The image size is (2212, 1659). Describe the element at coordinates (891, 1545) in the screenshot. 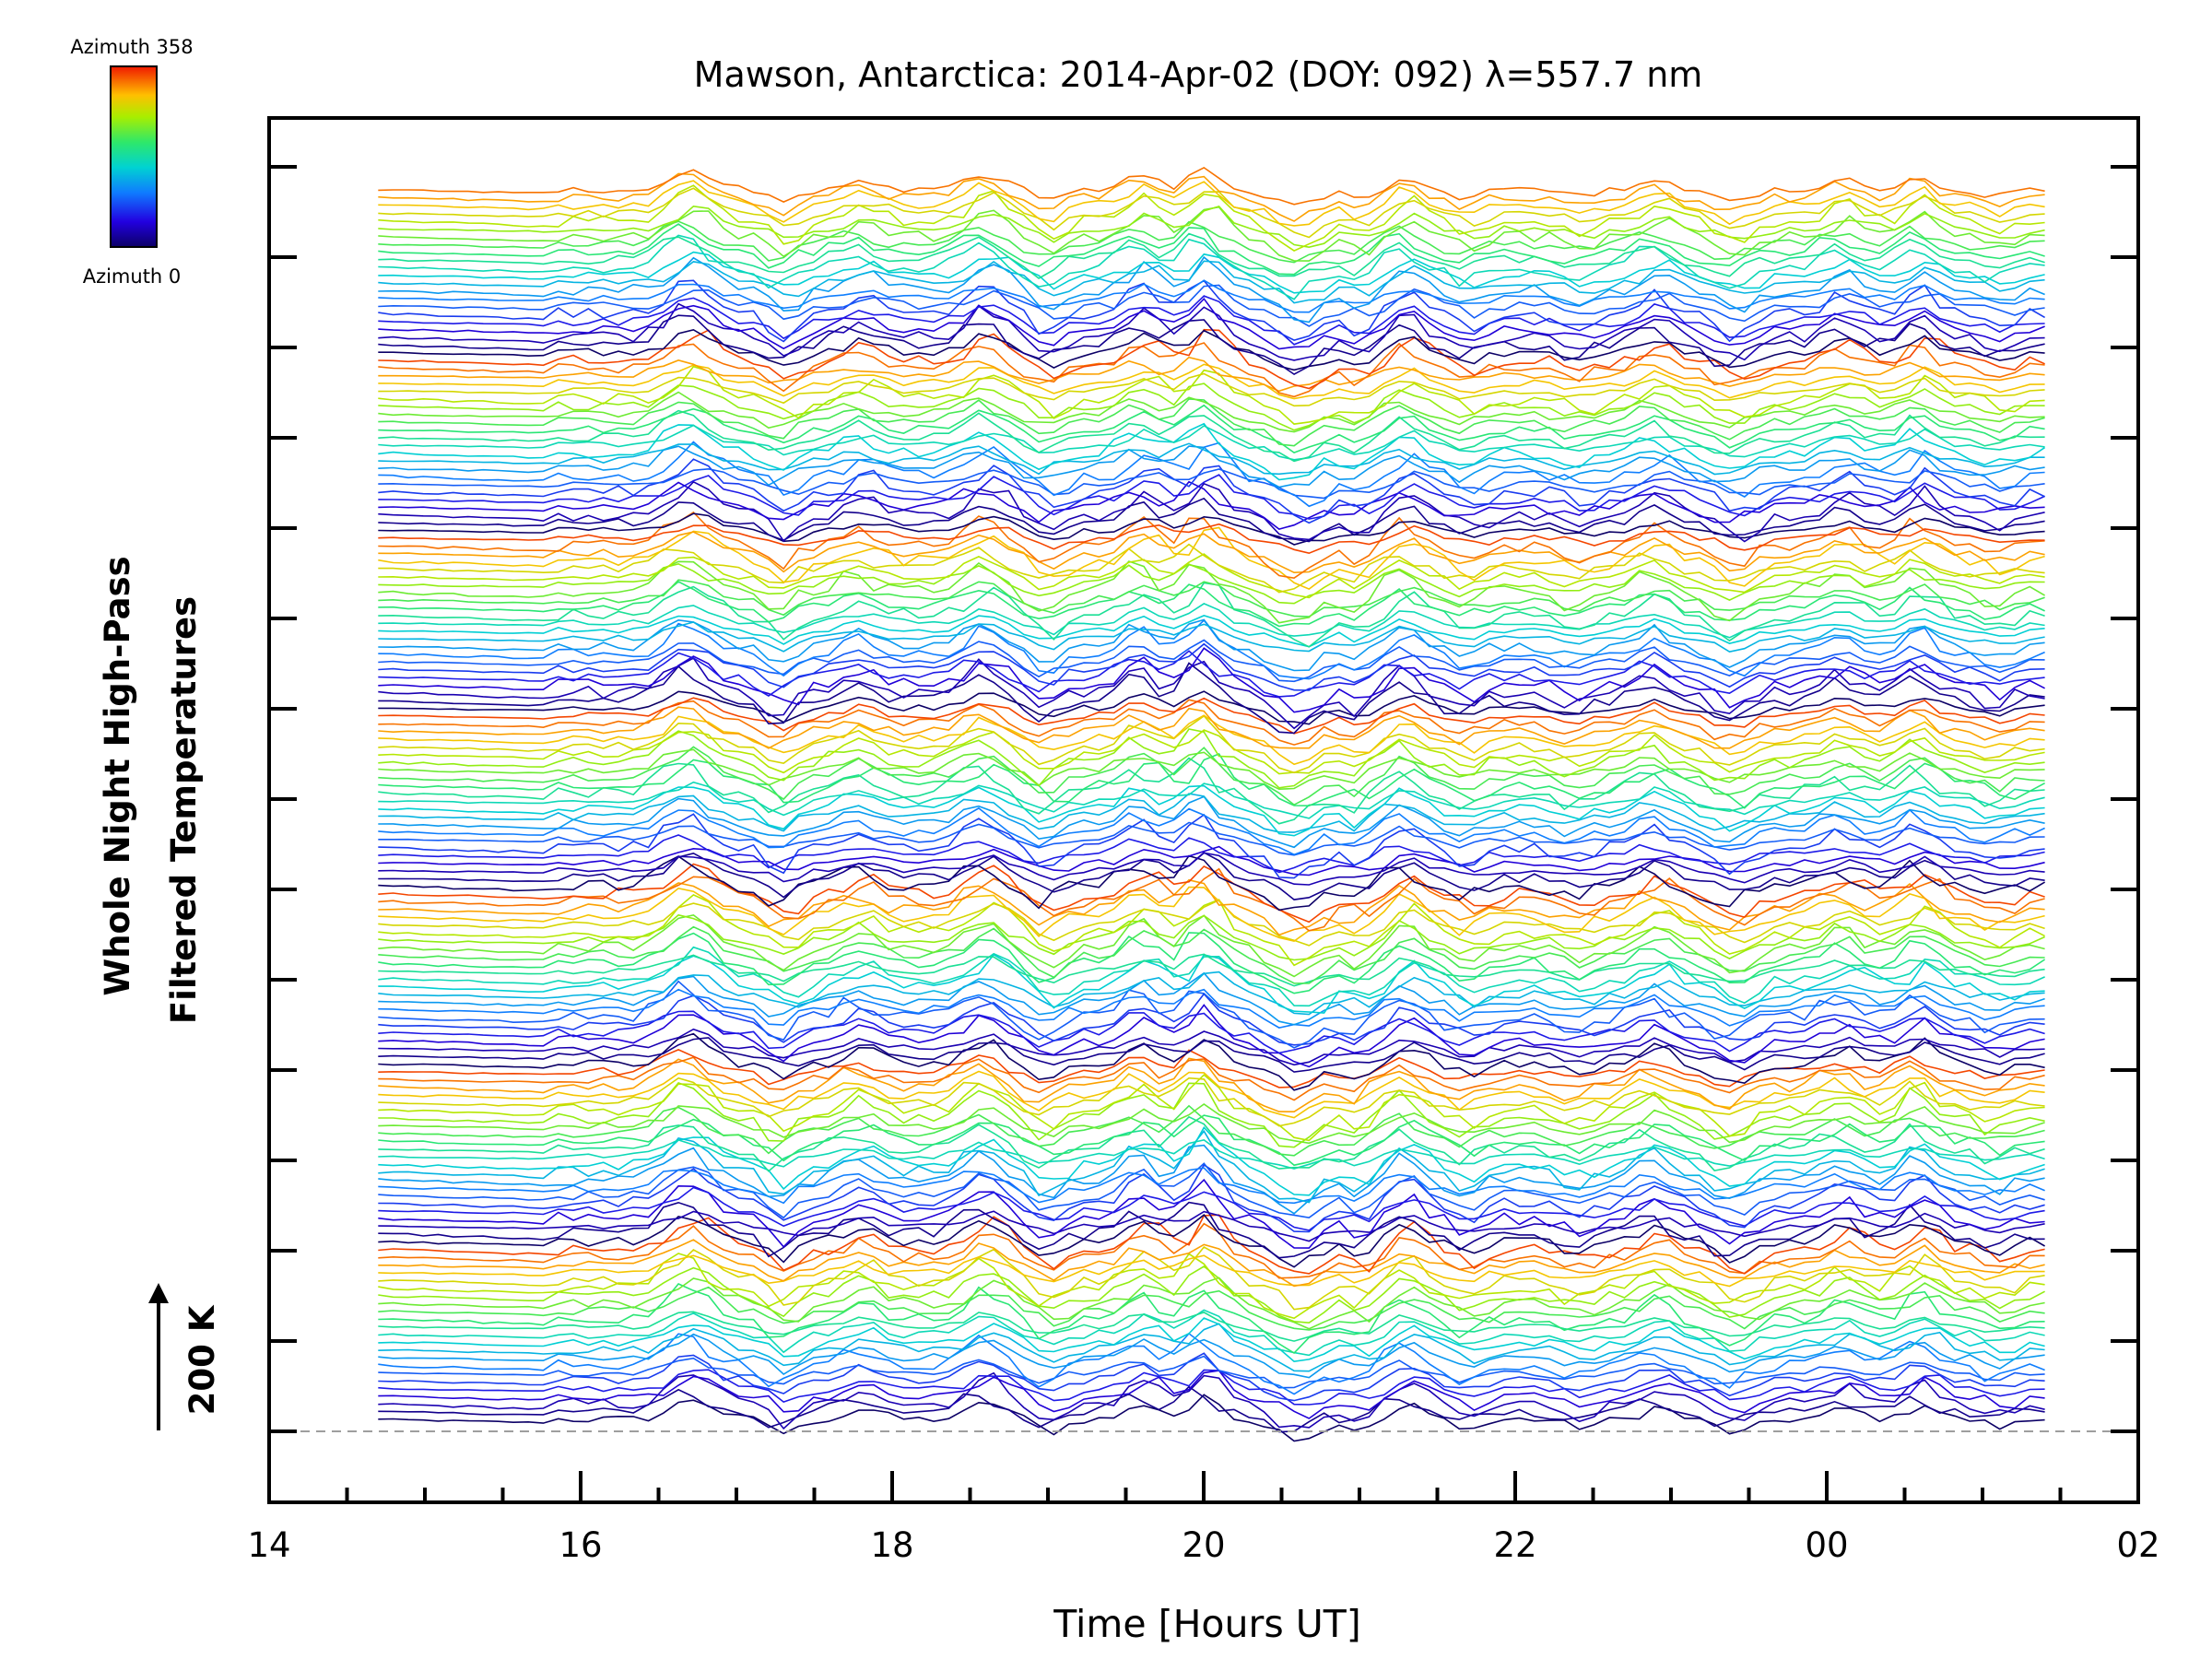

I see `x-tick-label: 18` at that location.